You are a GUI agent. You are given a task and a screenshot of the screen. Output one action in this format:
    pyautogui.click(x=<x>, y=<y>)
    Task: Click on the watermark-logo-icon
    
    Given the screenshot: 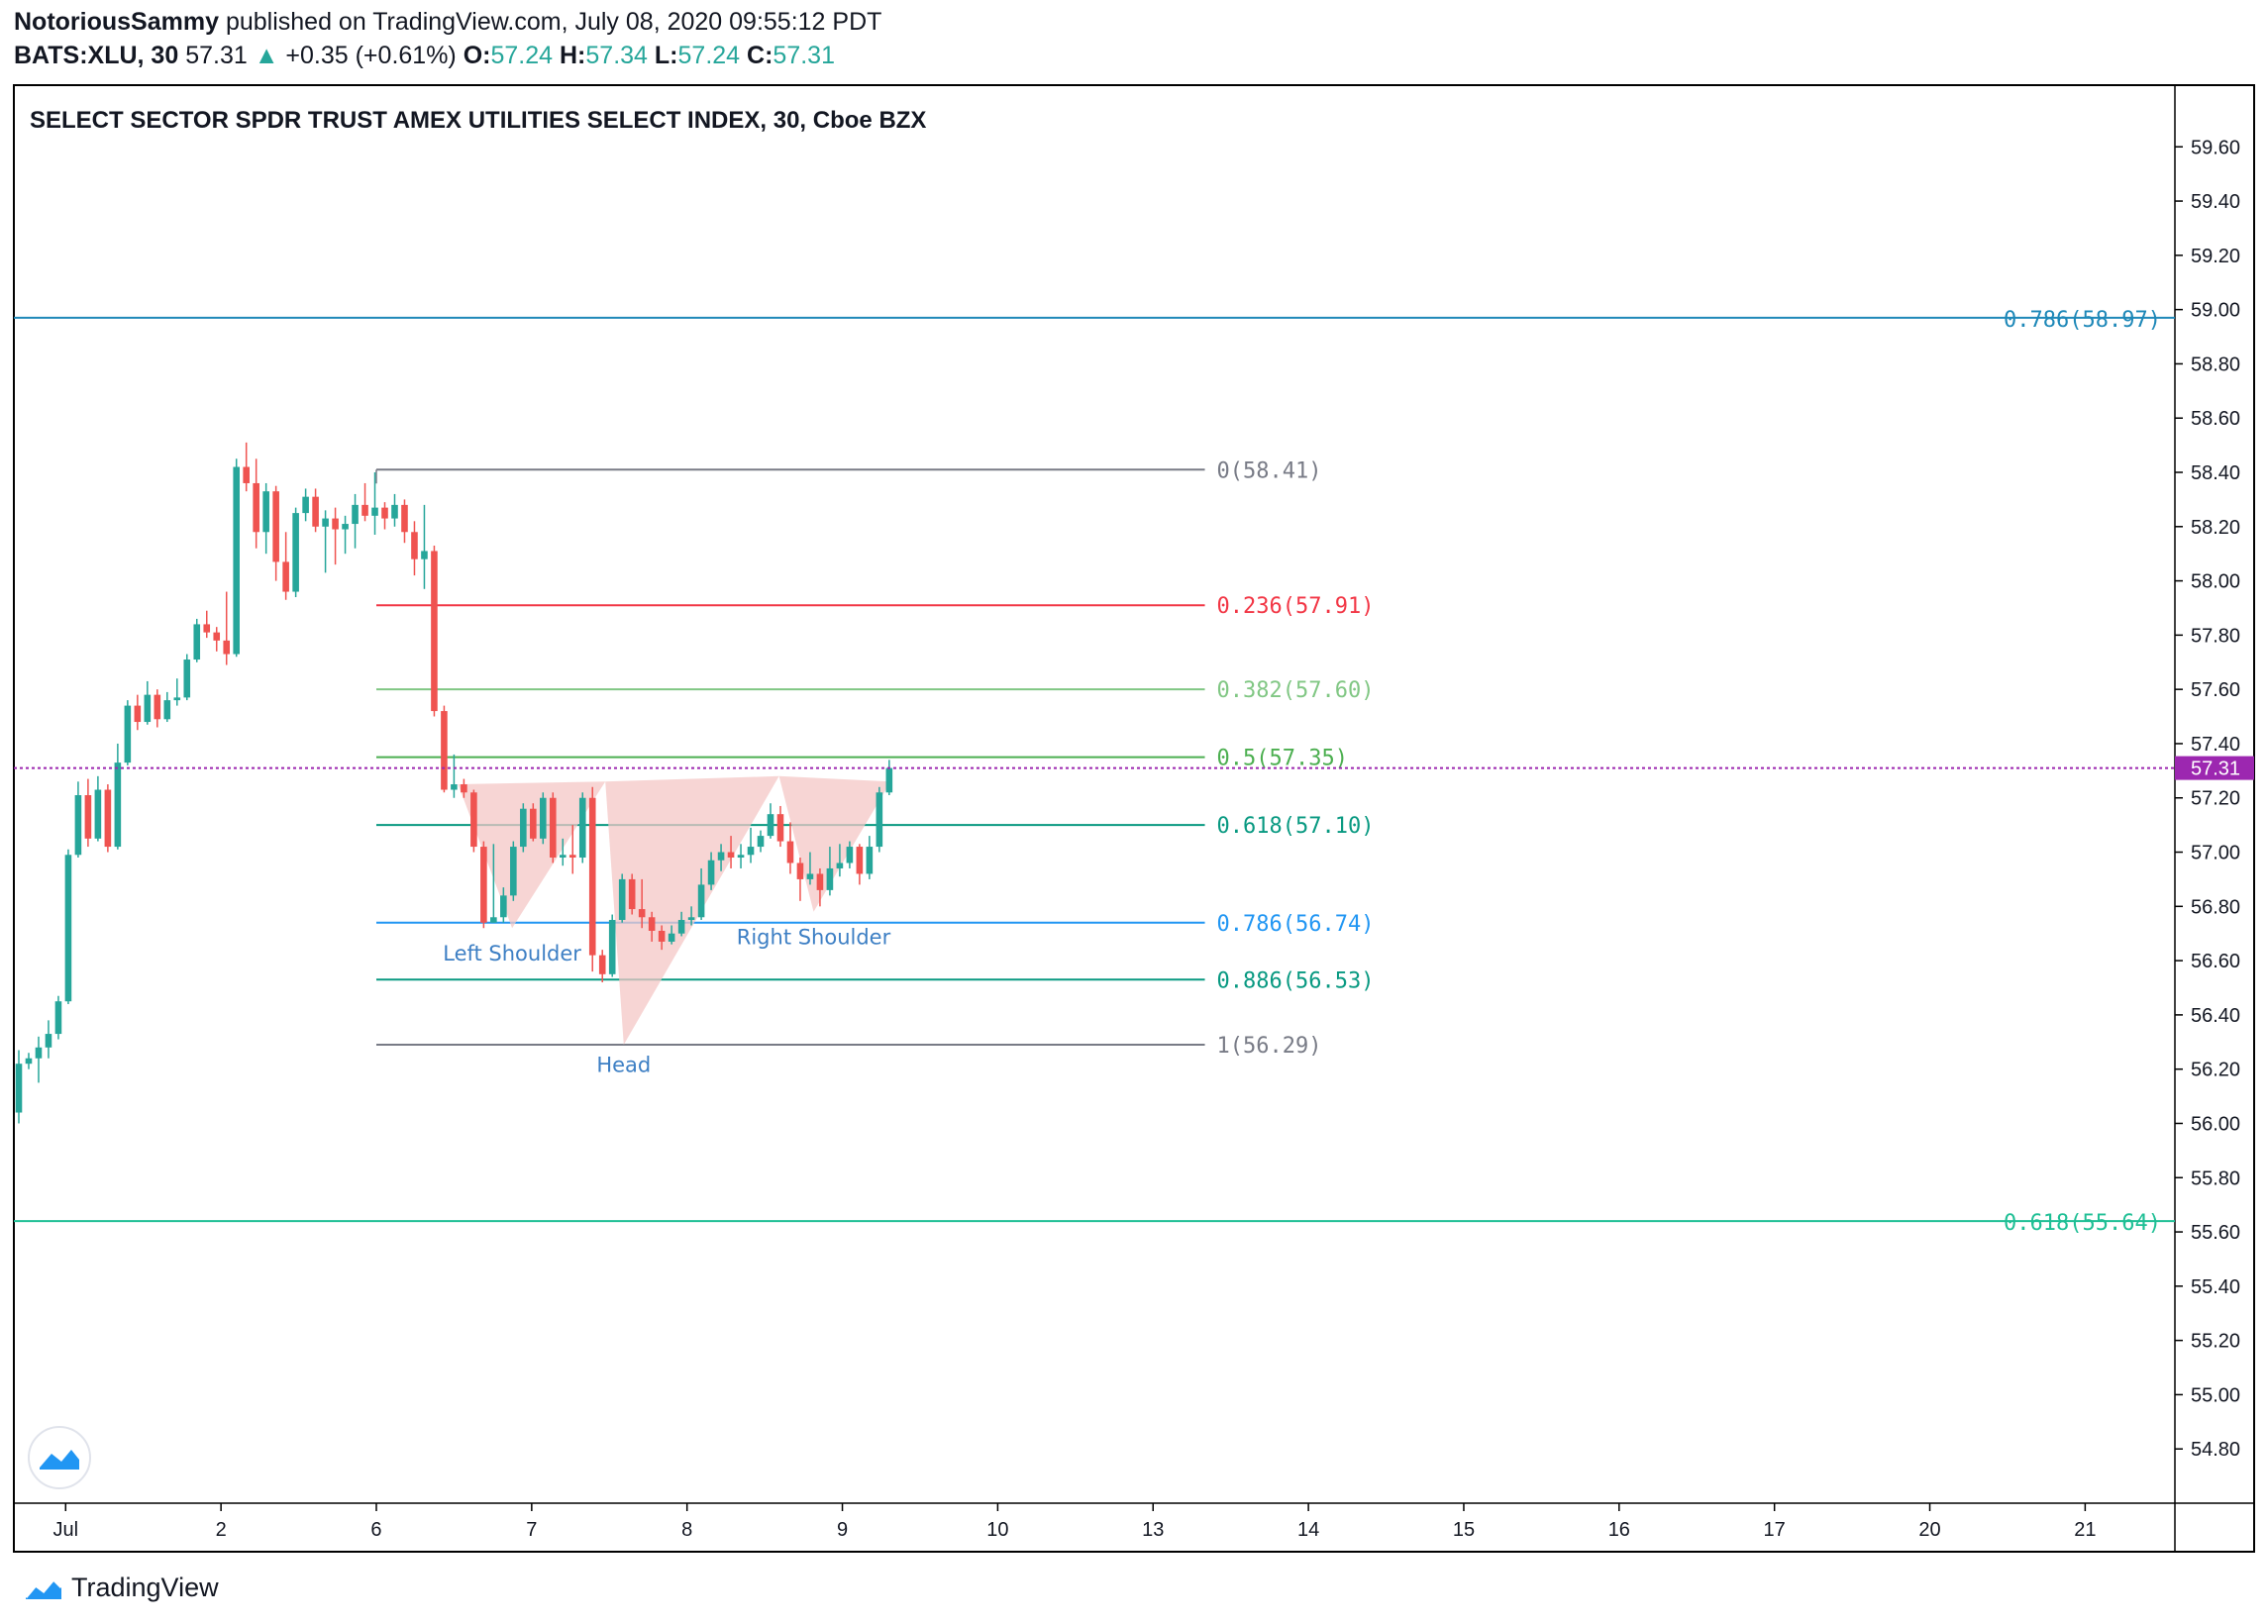 What is the action you would take?
    pyautogui.click(x=59, y=1460)
    